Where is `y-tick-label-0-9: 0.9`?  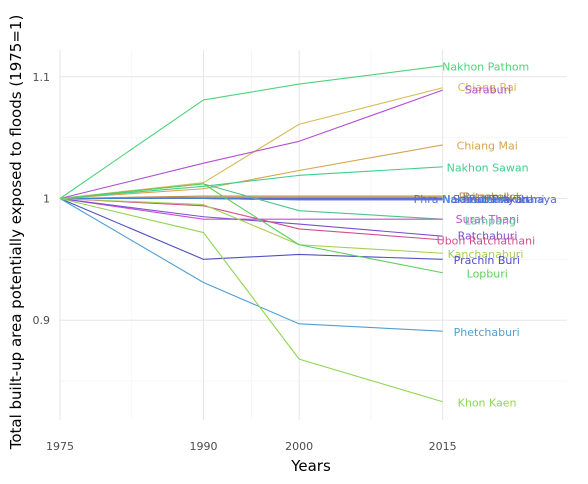
y-tick-label-0-9: 0.9 is located at coordinates (42, 320).